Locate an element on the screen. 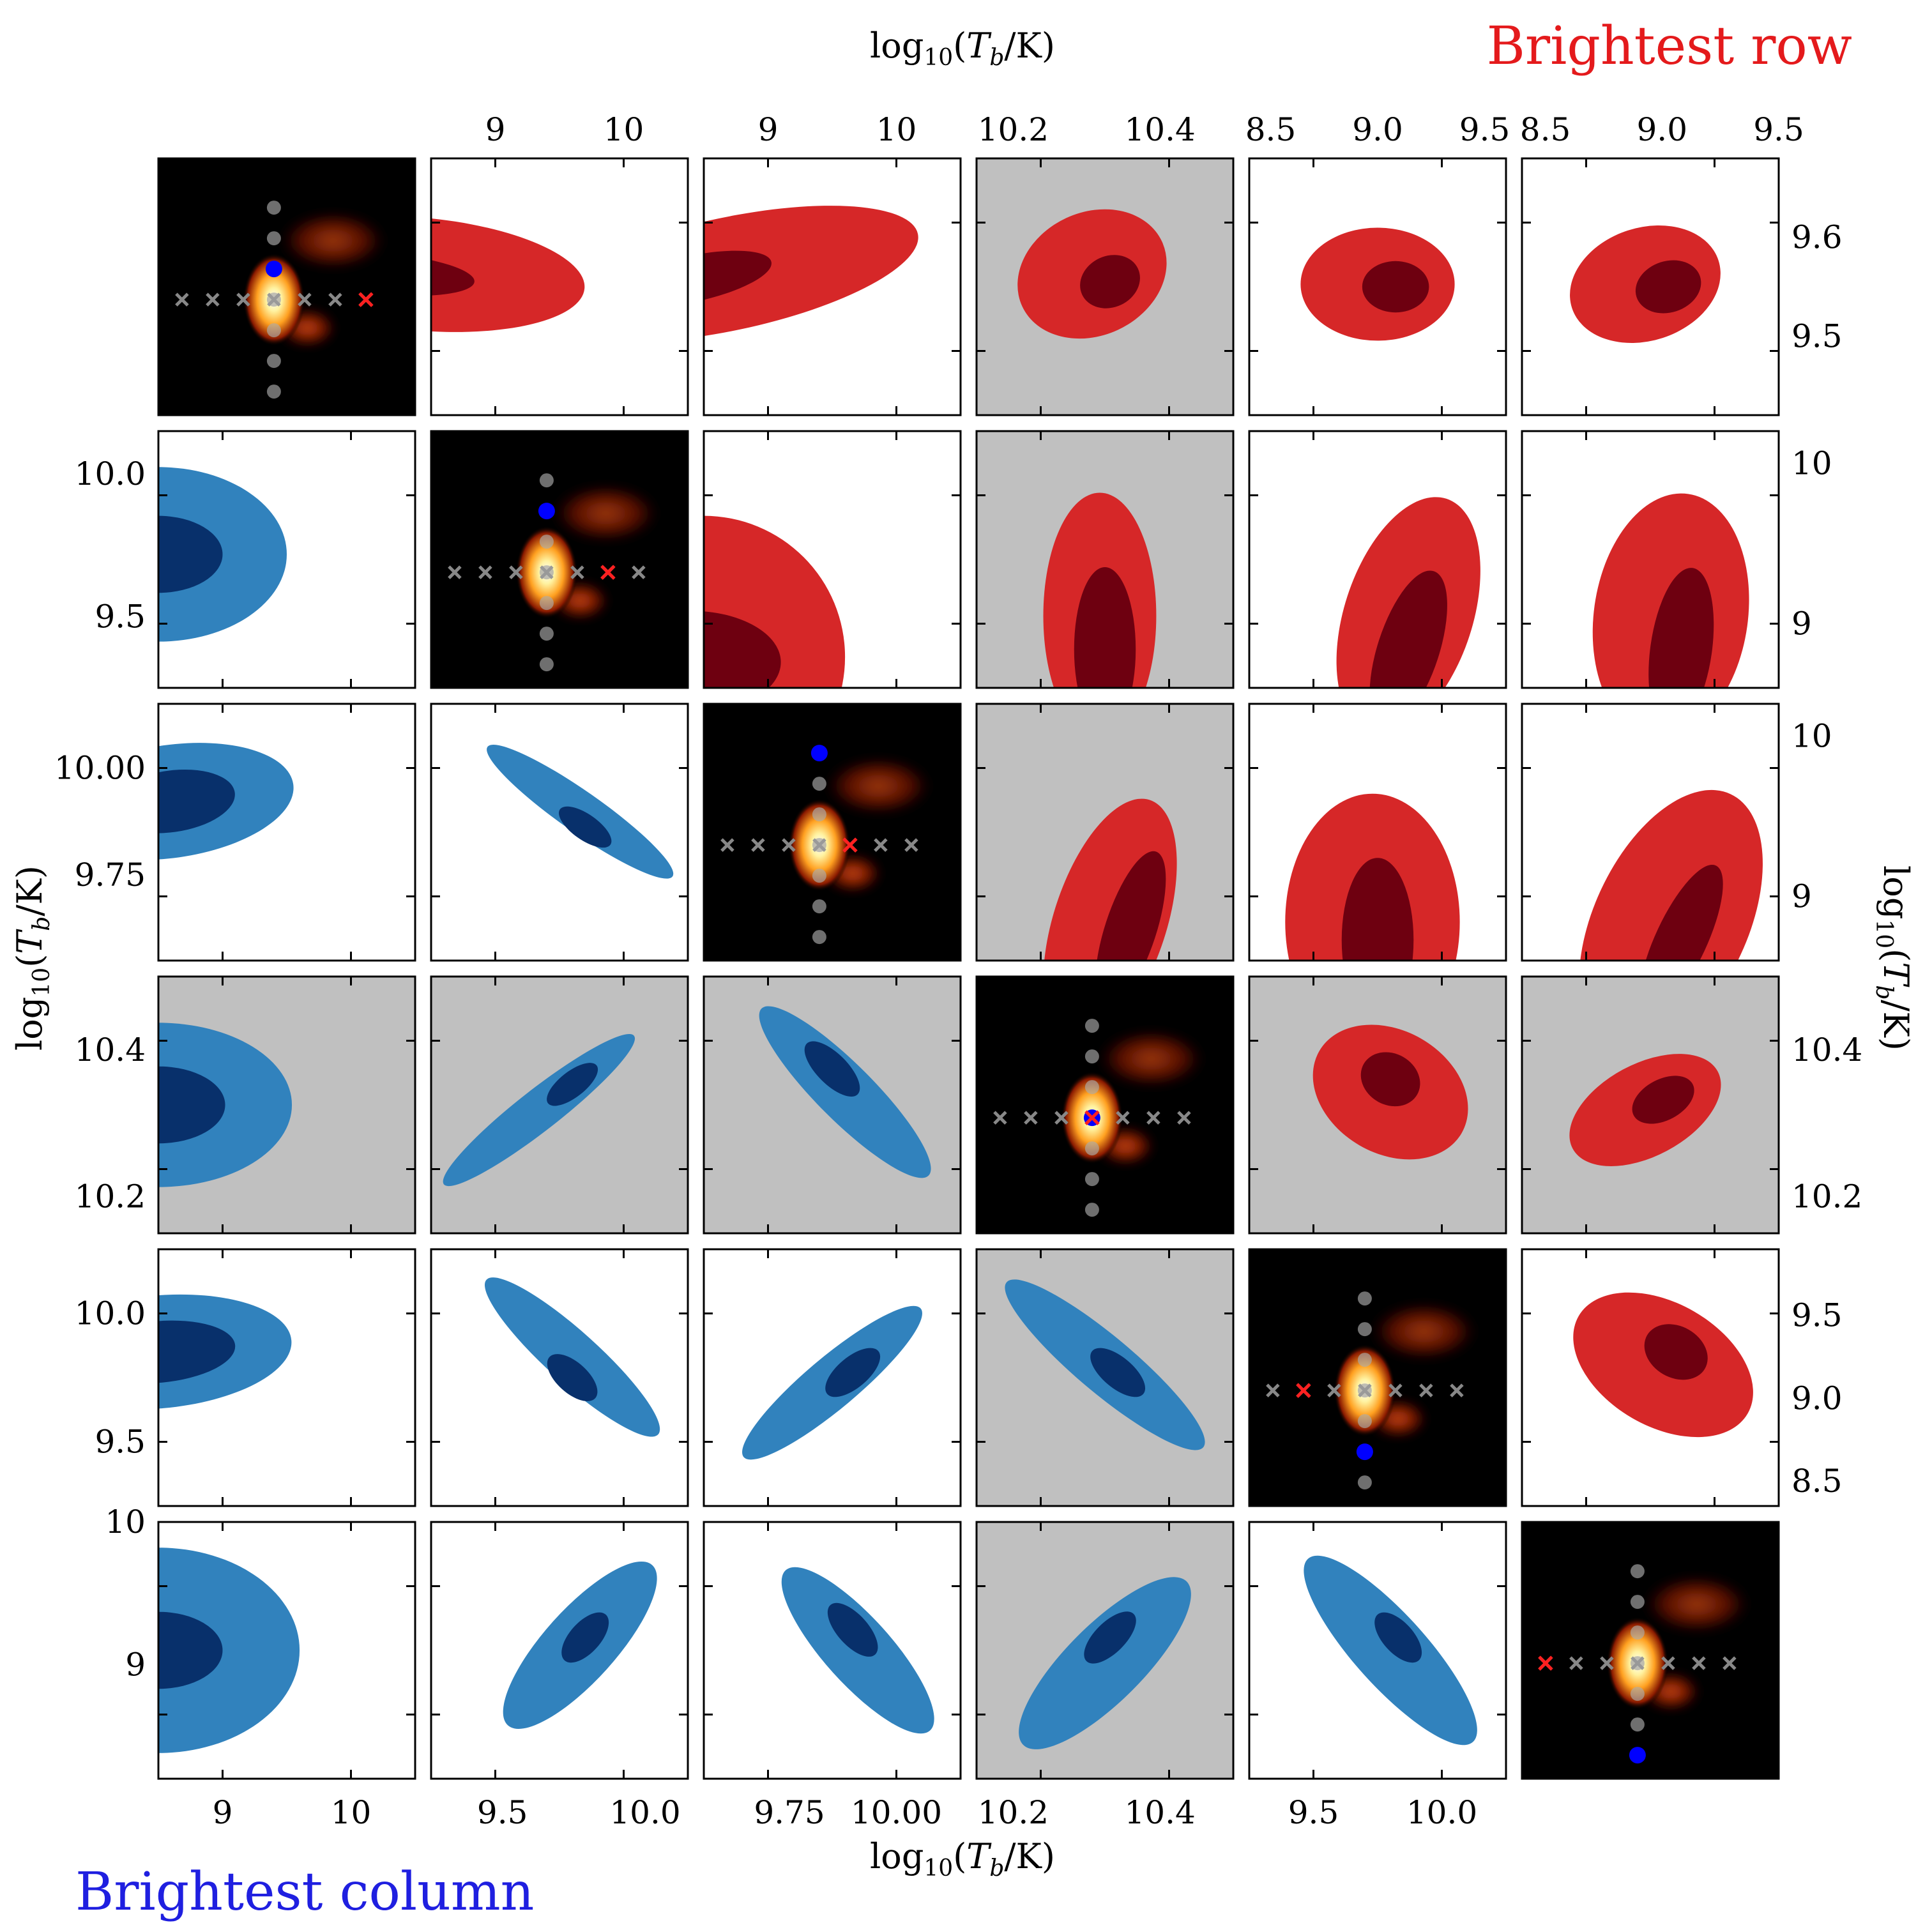 The width and height of the screenshot is (1932, 1932). right-tick-label: 10 is located at coordinates (1811, 735).